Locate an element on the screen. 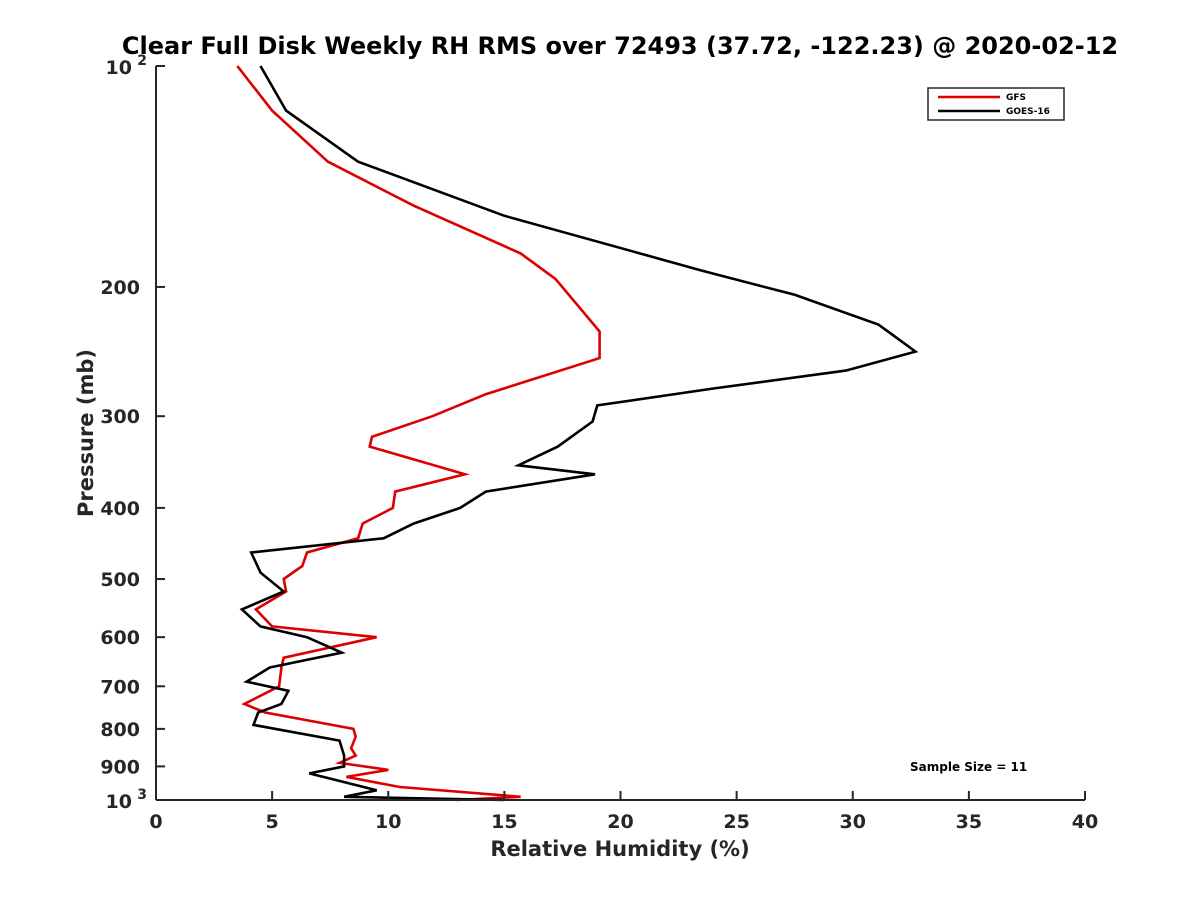 This screenshot has width=1200, height=900. x-tick-label: 0 is located at coordinates (155, 822).